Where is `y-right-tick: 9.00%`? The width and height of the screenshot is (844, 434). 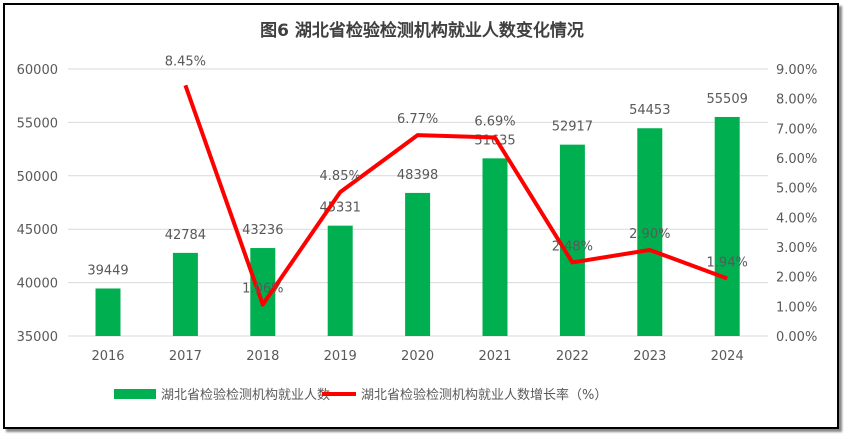
y-right-tick: 9.00% is located at coordinates (796, 70).